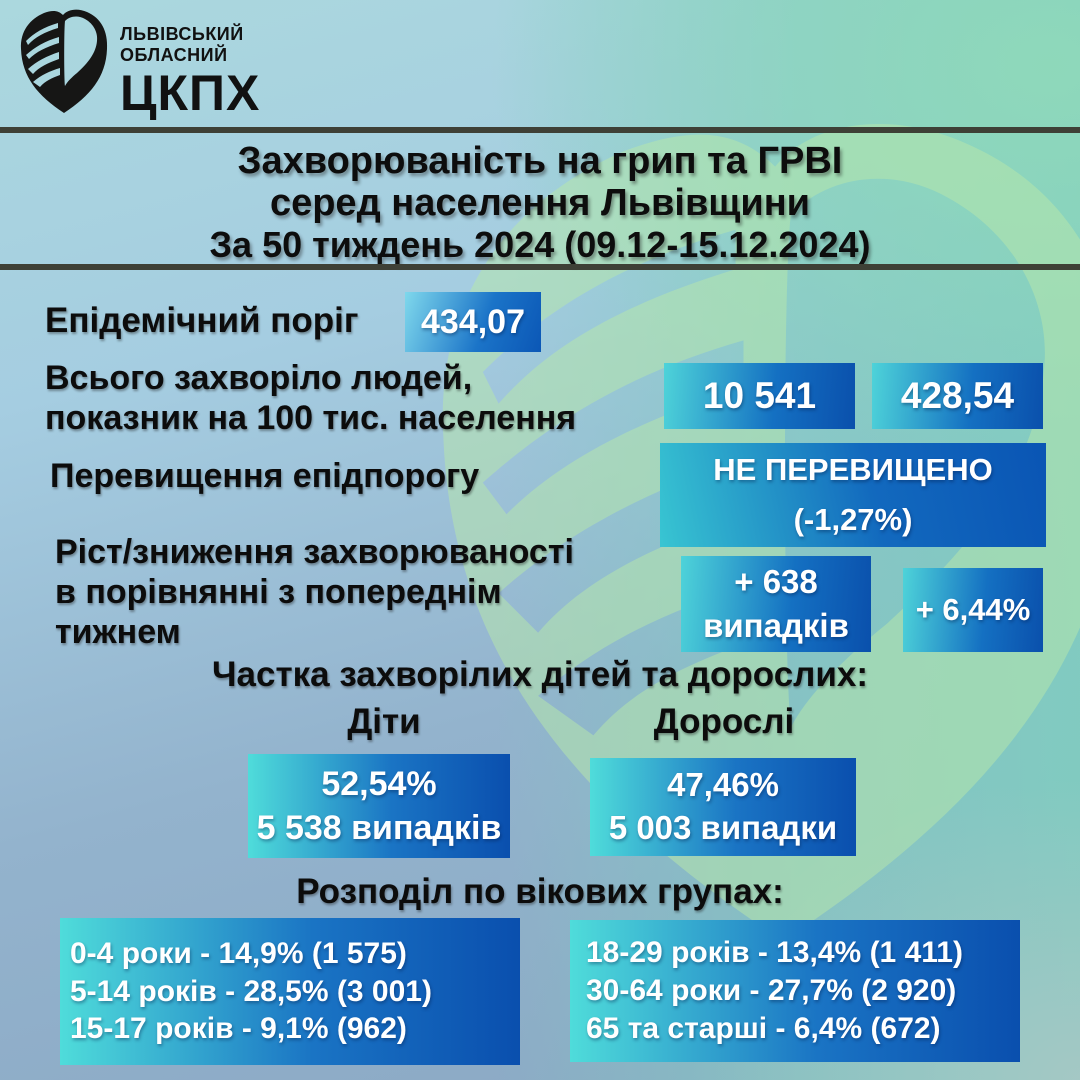 This screenshot has width=1080, height=1080. Describe the element at coordinates (379, 783) in the screenshot. I see `children-percent: 52,54%` at that location.